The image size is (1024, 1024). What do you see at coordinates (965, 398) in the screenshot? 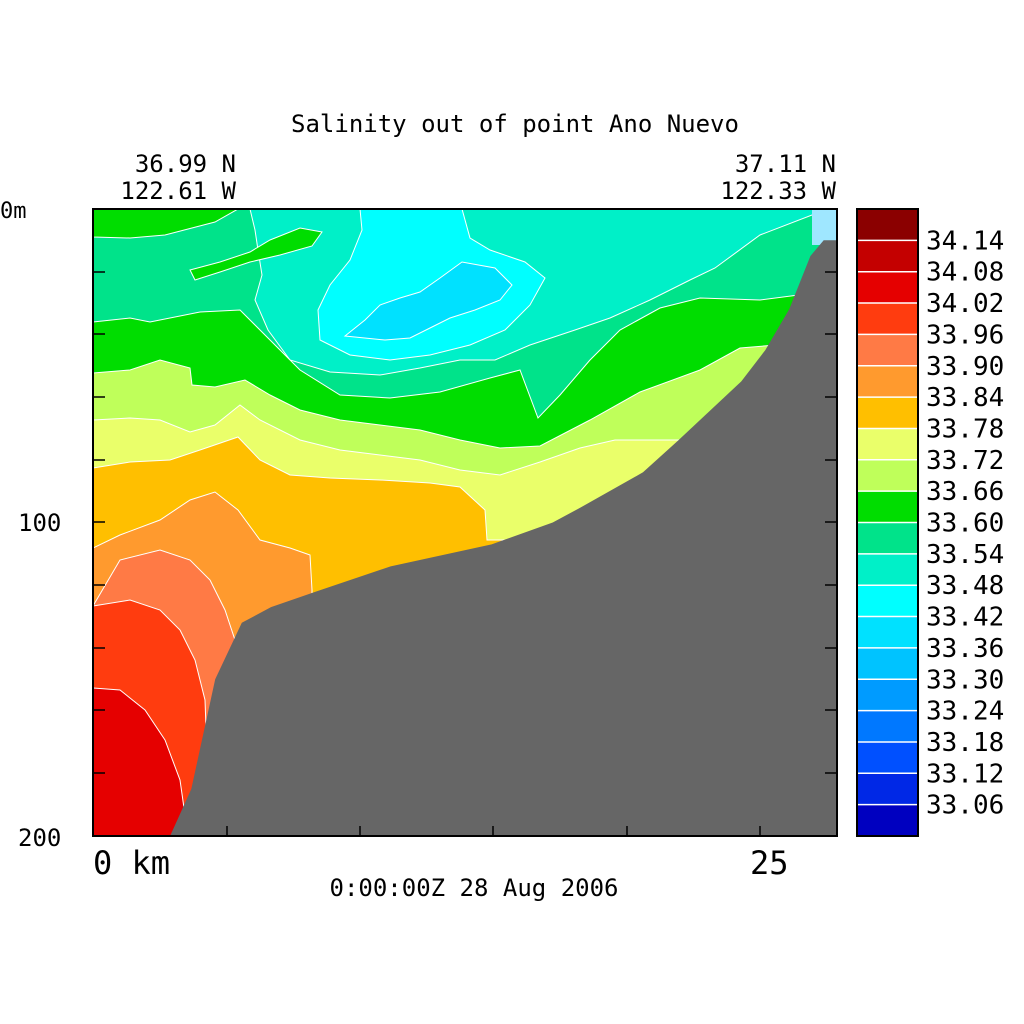
I see `colorbar-label: 33.84` at bounding box center [965, 398].